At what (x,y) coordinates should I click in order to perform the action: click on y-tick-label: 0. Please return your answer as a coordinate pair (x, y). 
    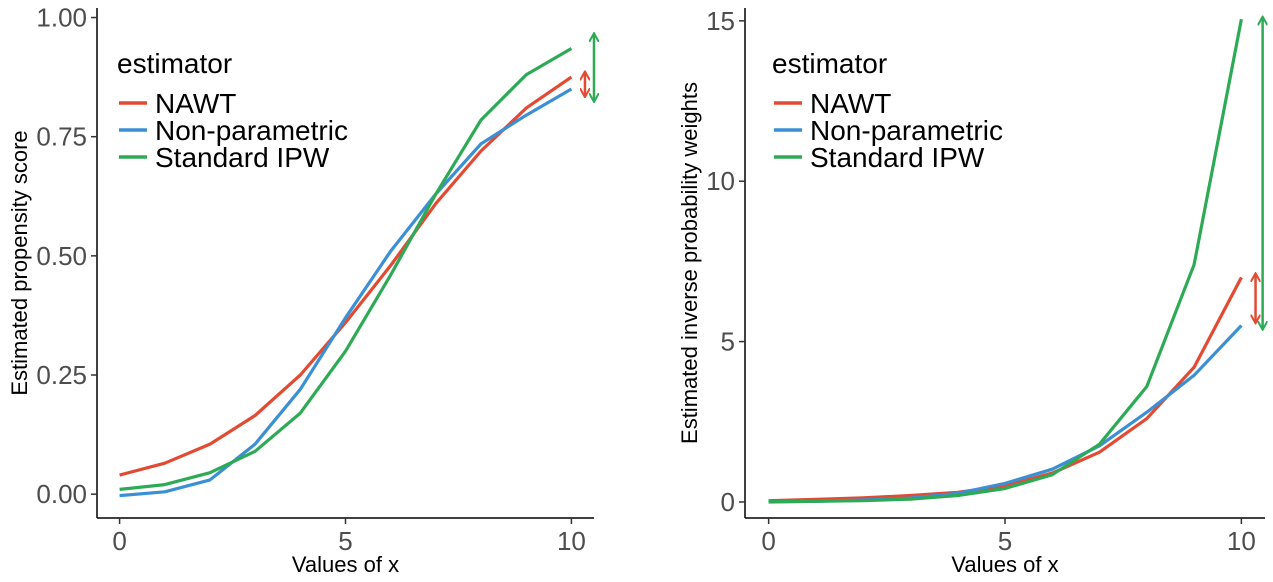
    Looking at the image, I should click on (728, 502).